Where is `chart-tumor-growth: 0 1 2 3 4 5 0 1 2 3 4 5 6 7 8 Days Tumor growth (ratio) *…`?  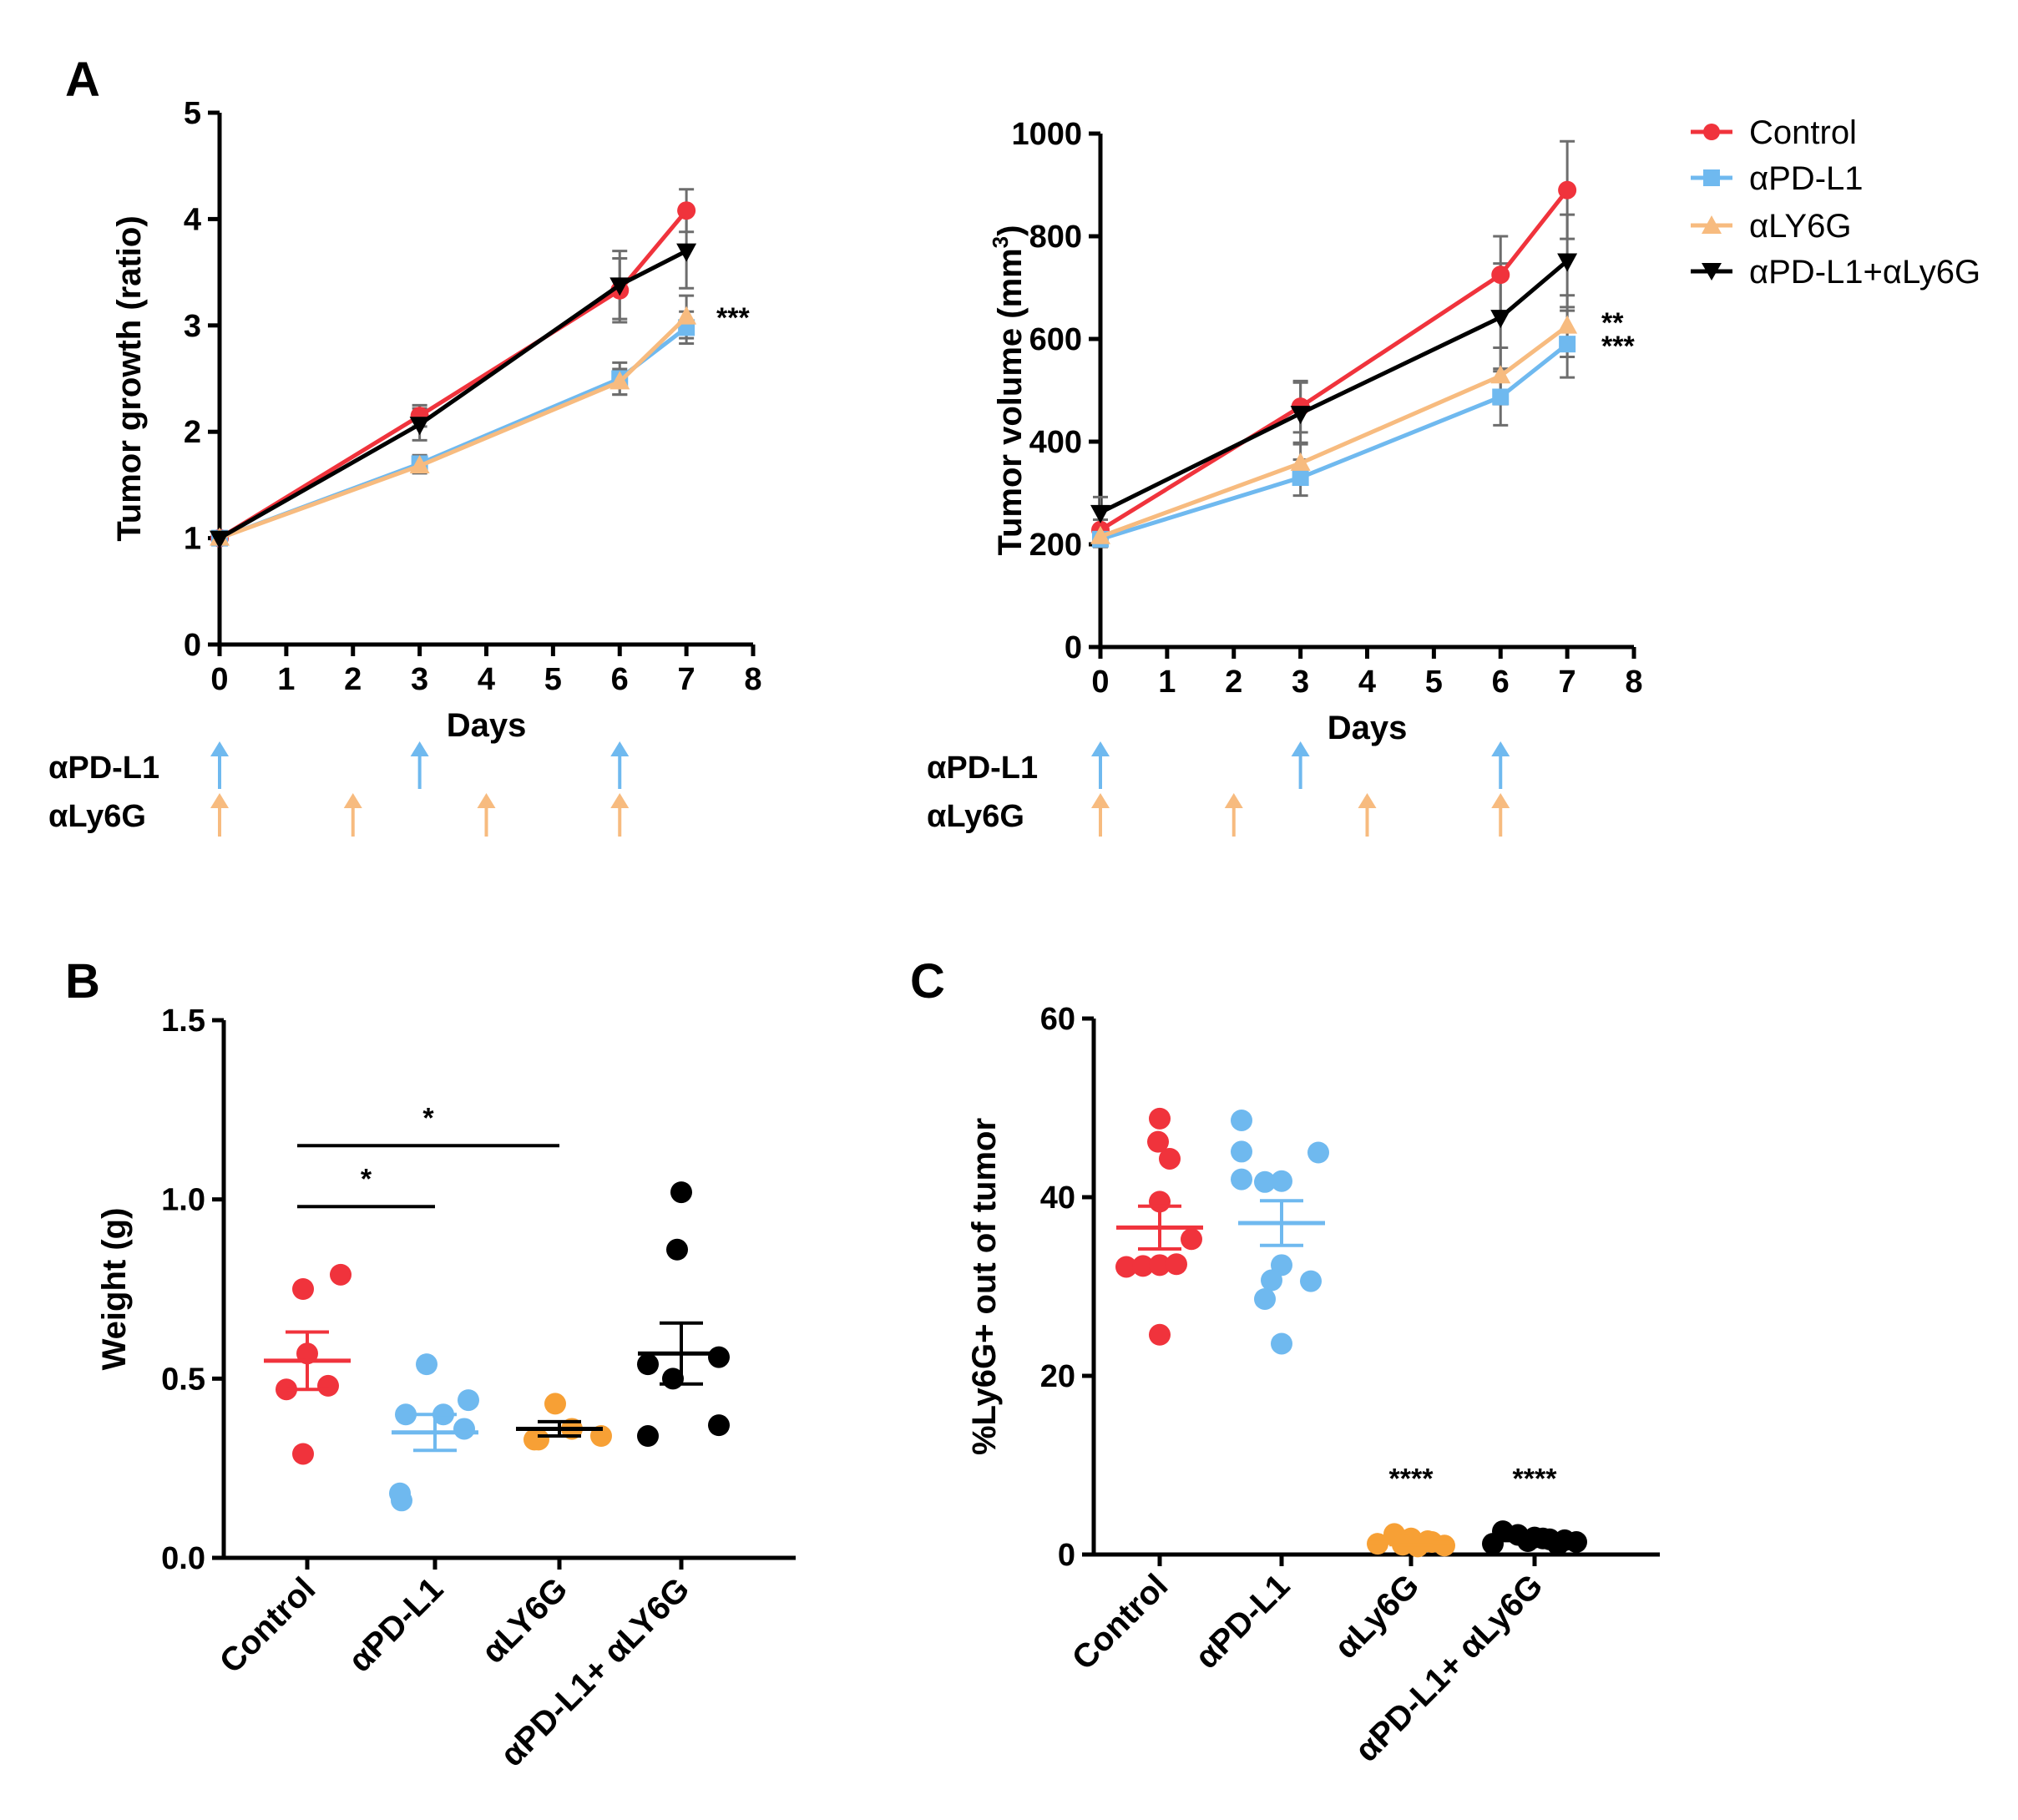
chart-tumor-growth: 0 1 2 3 4 5 0 1 2 3 4 5 6 7 8 Days Tumor growth (ratio) *… is located at coordinates (436, 420).